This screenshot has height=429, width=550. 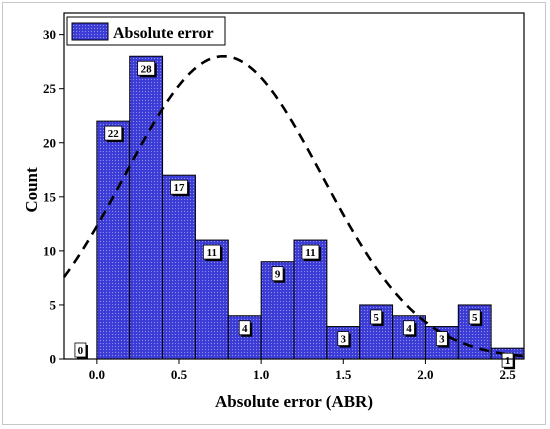 I want to click on data-label: 17, so click(x=180, y=188).